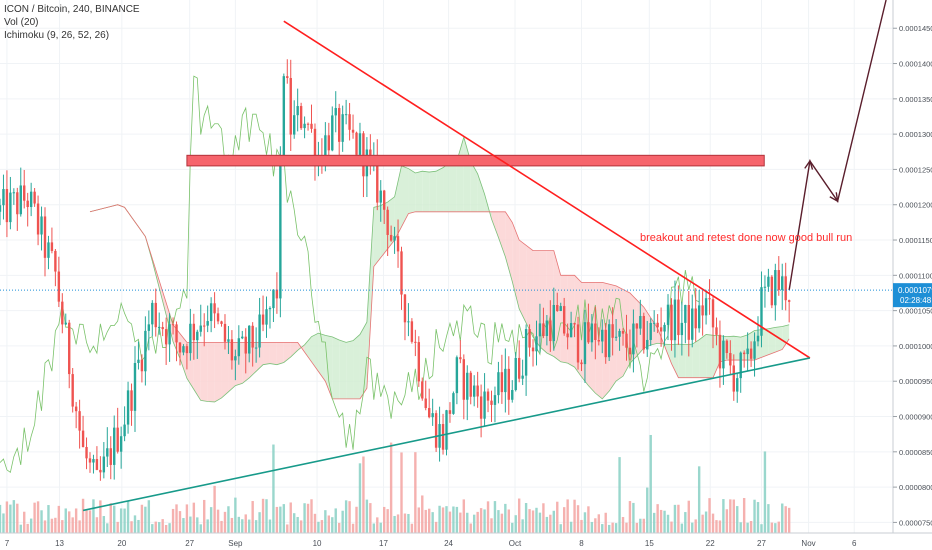 This screenshot has width=932, height=550. Describe the element at coordinates (761, 543) in the screenshot. I see `time-tick-label: 27` at that location.